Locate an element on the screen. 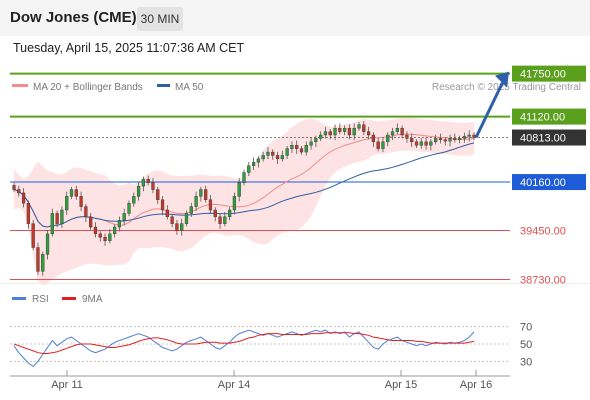 The width and height of the screenshot is (590, 400). rsi-legend-swatch is located at coordinates (19, 298).